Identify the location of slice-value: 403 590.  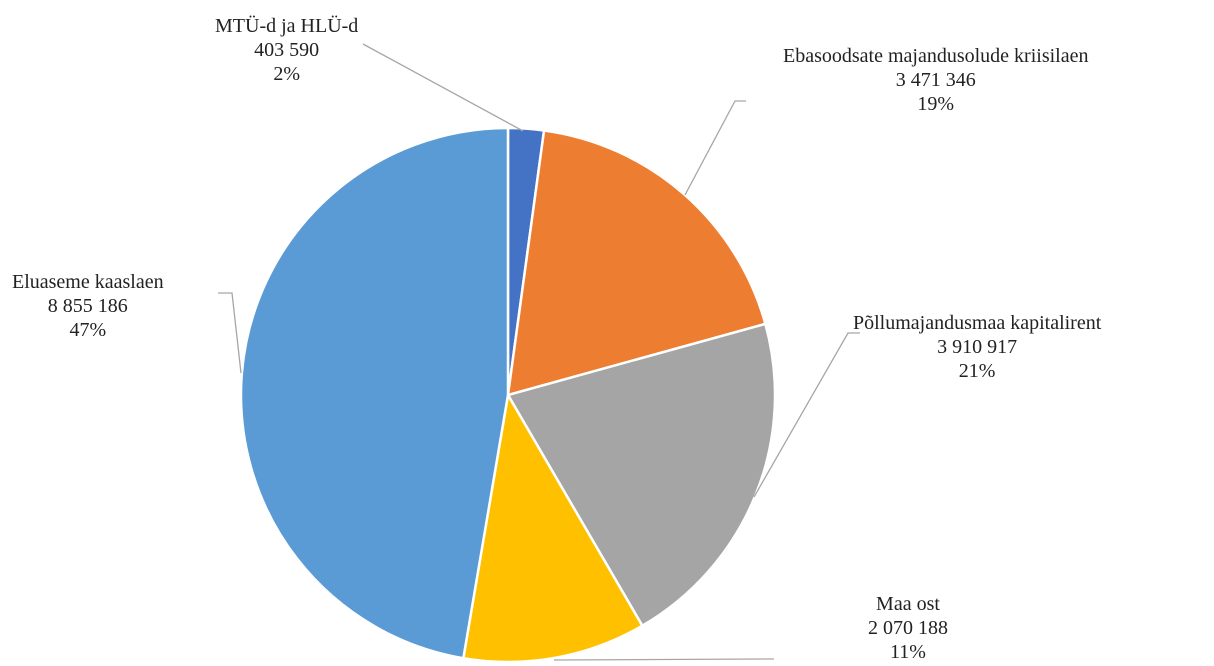
(287, 50).